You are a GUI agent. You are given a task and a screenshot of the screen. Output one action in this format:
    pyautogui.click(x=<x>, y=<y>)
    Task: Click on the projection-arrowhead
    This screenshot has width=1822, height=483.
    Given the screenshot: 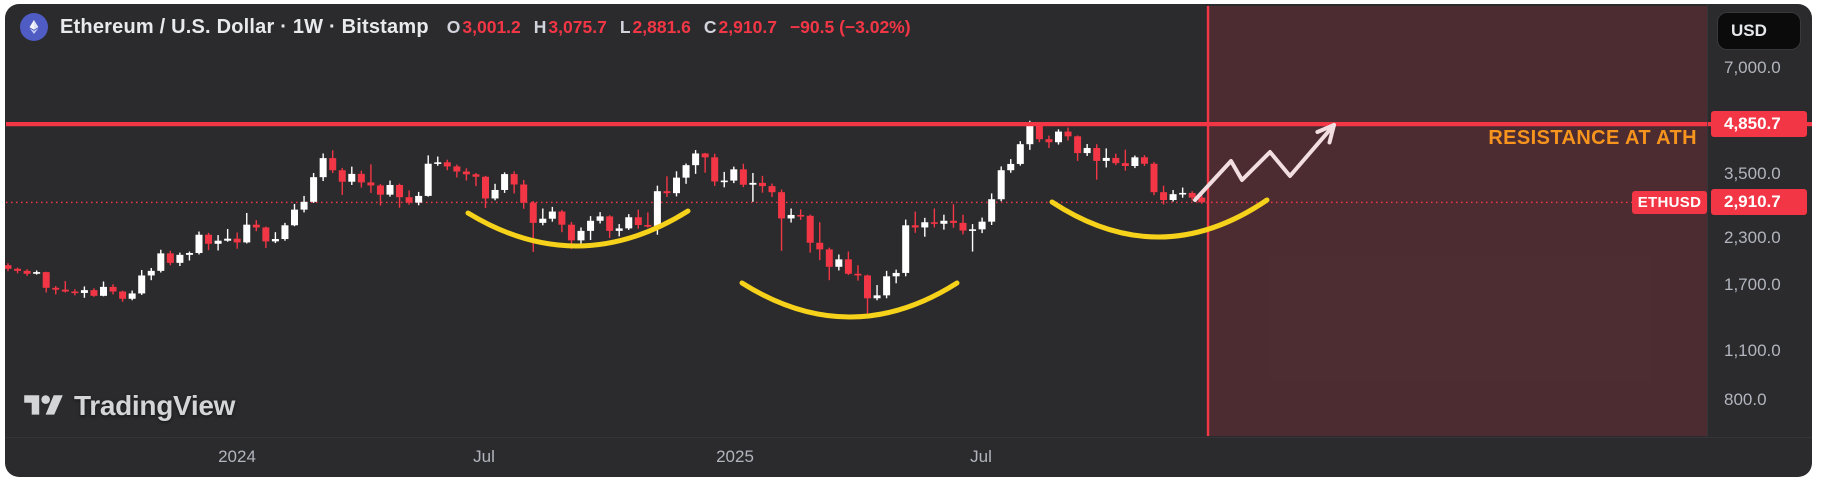 What is the action you would take?
    pyautogui.click(x=1331, y=134)
    